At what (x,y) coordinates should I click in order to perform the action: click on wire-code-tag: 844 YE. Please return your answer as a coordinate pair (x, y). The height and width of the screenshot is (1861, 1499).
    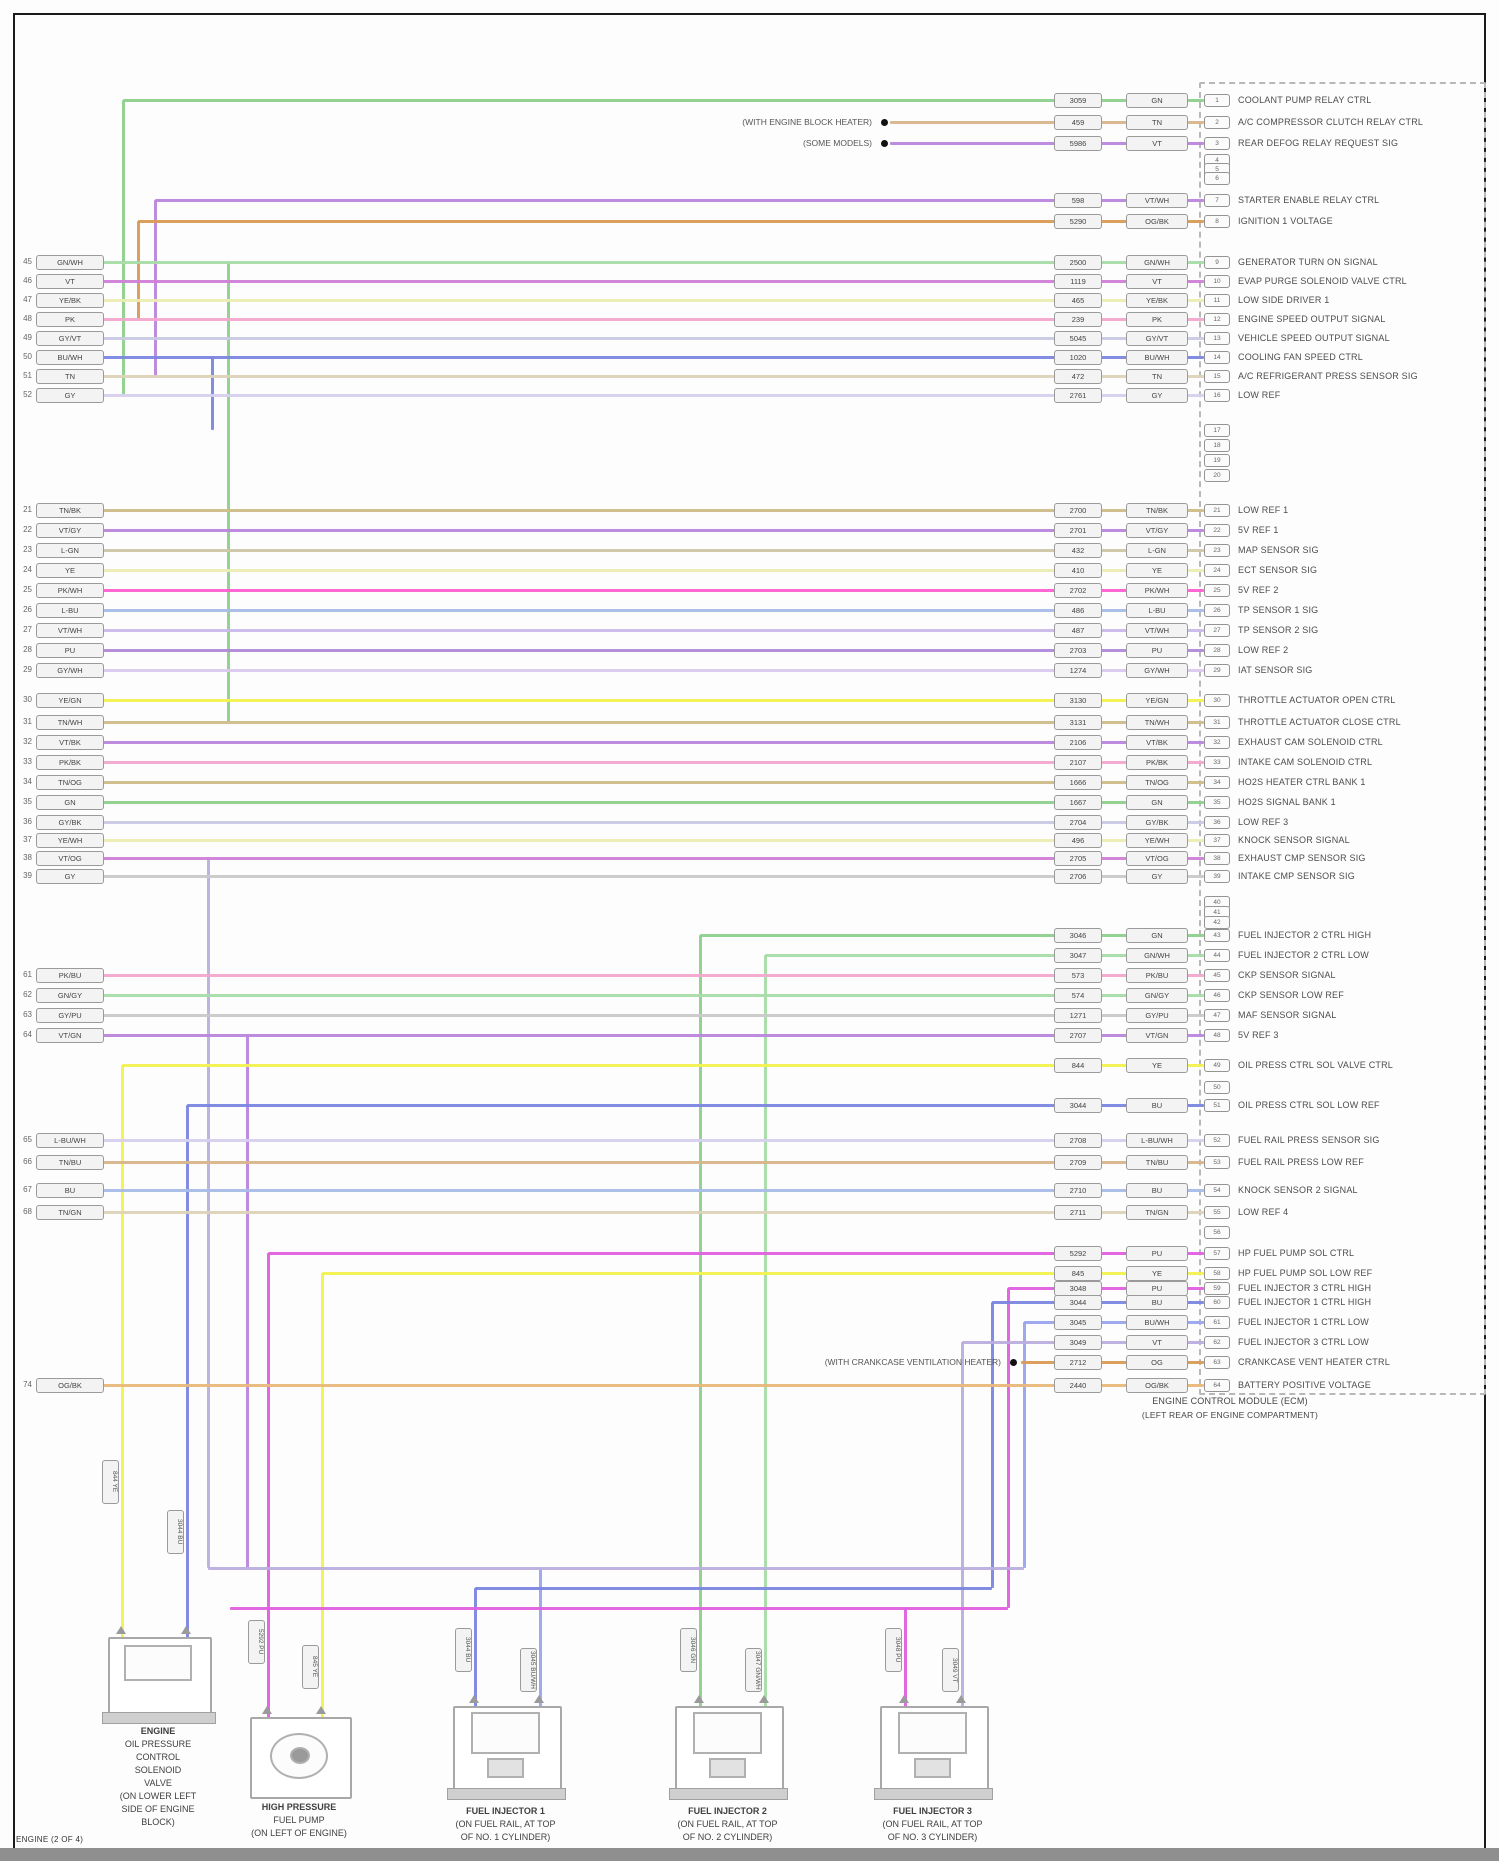
    Looking at the image, I should click on (110, 1482).